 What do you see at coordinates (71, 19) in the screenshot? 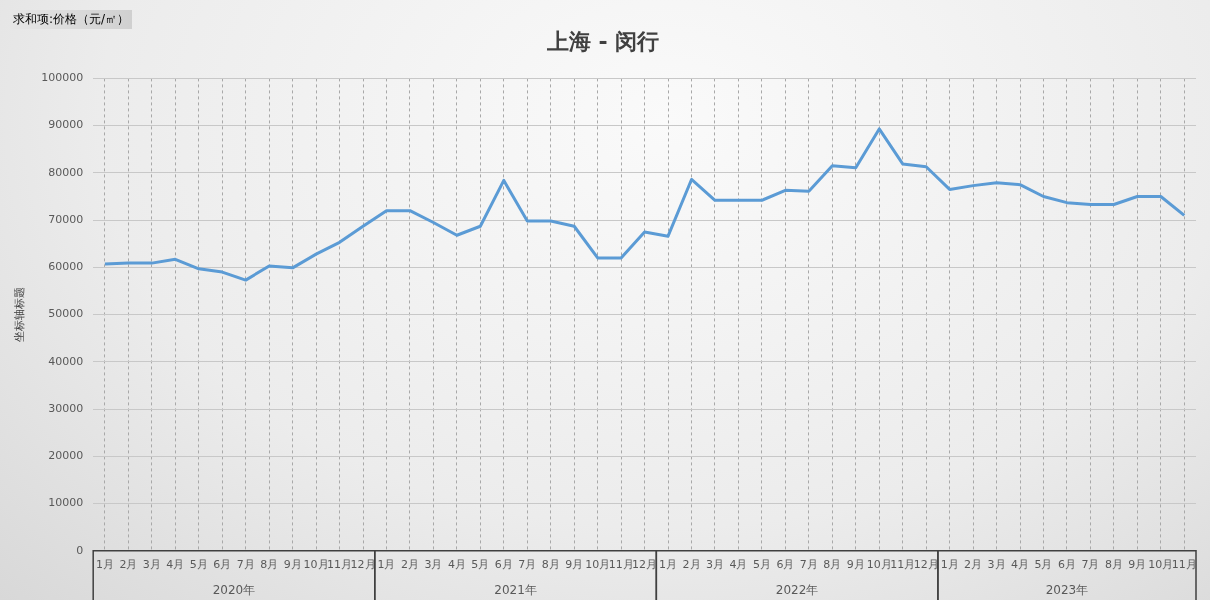
I see `text: 求和项:价格（元/㎡）` at bounding box center [71, 19].